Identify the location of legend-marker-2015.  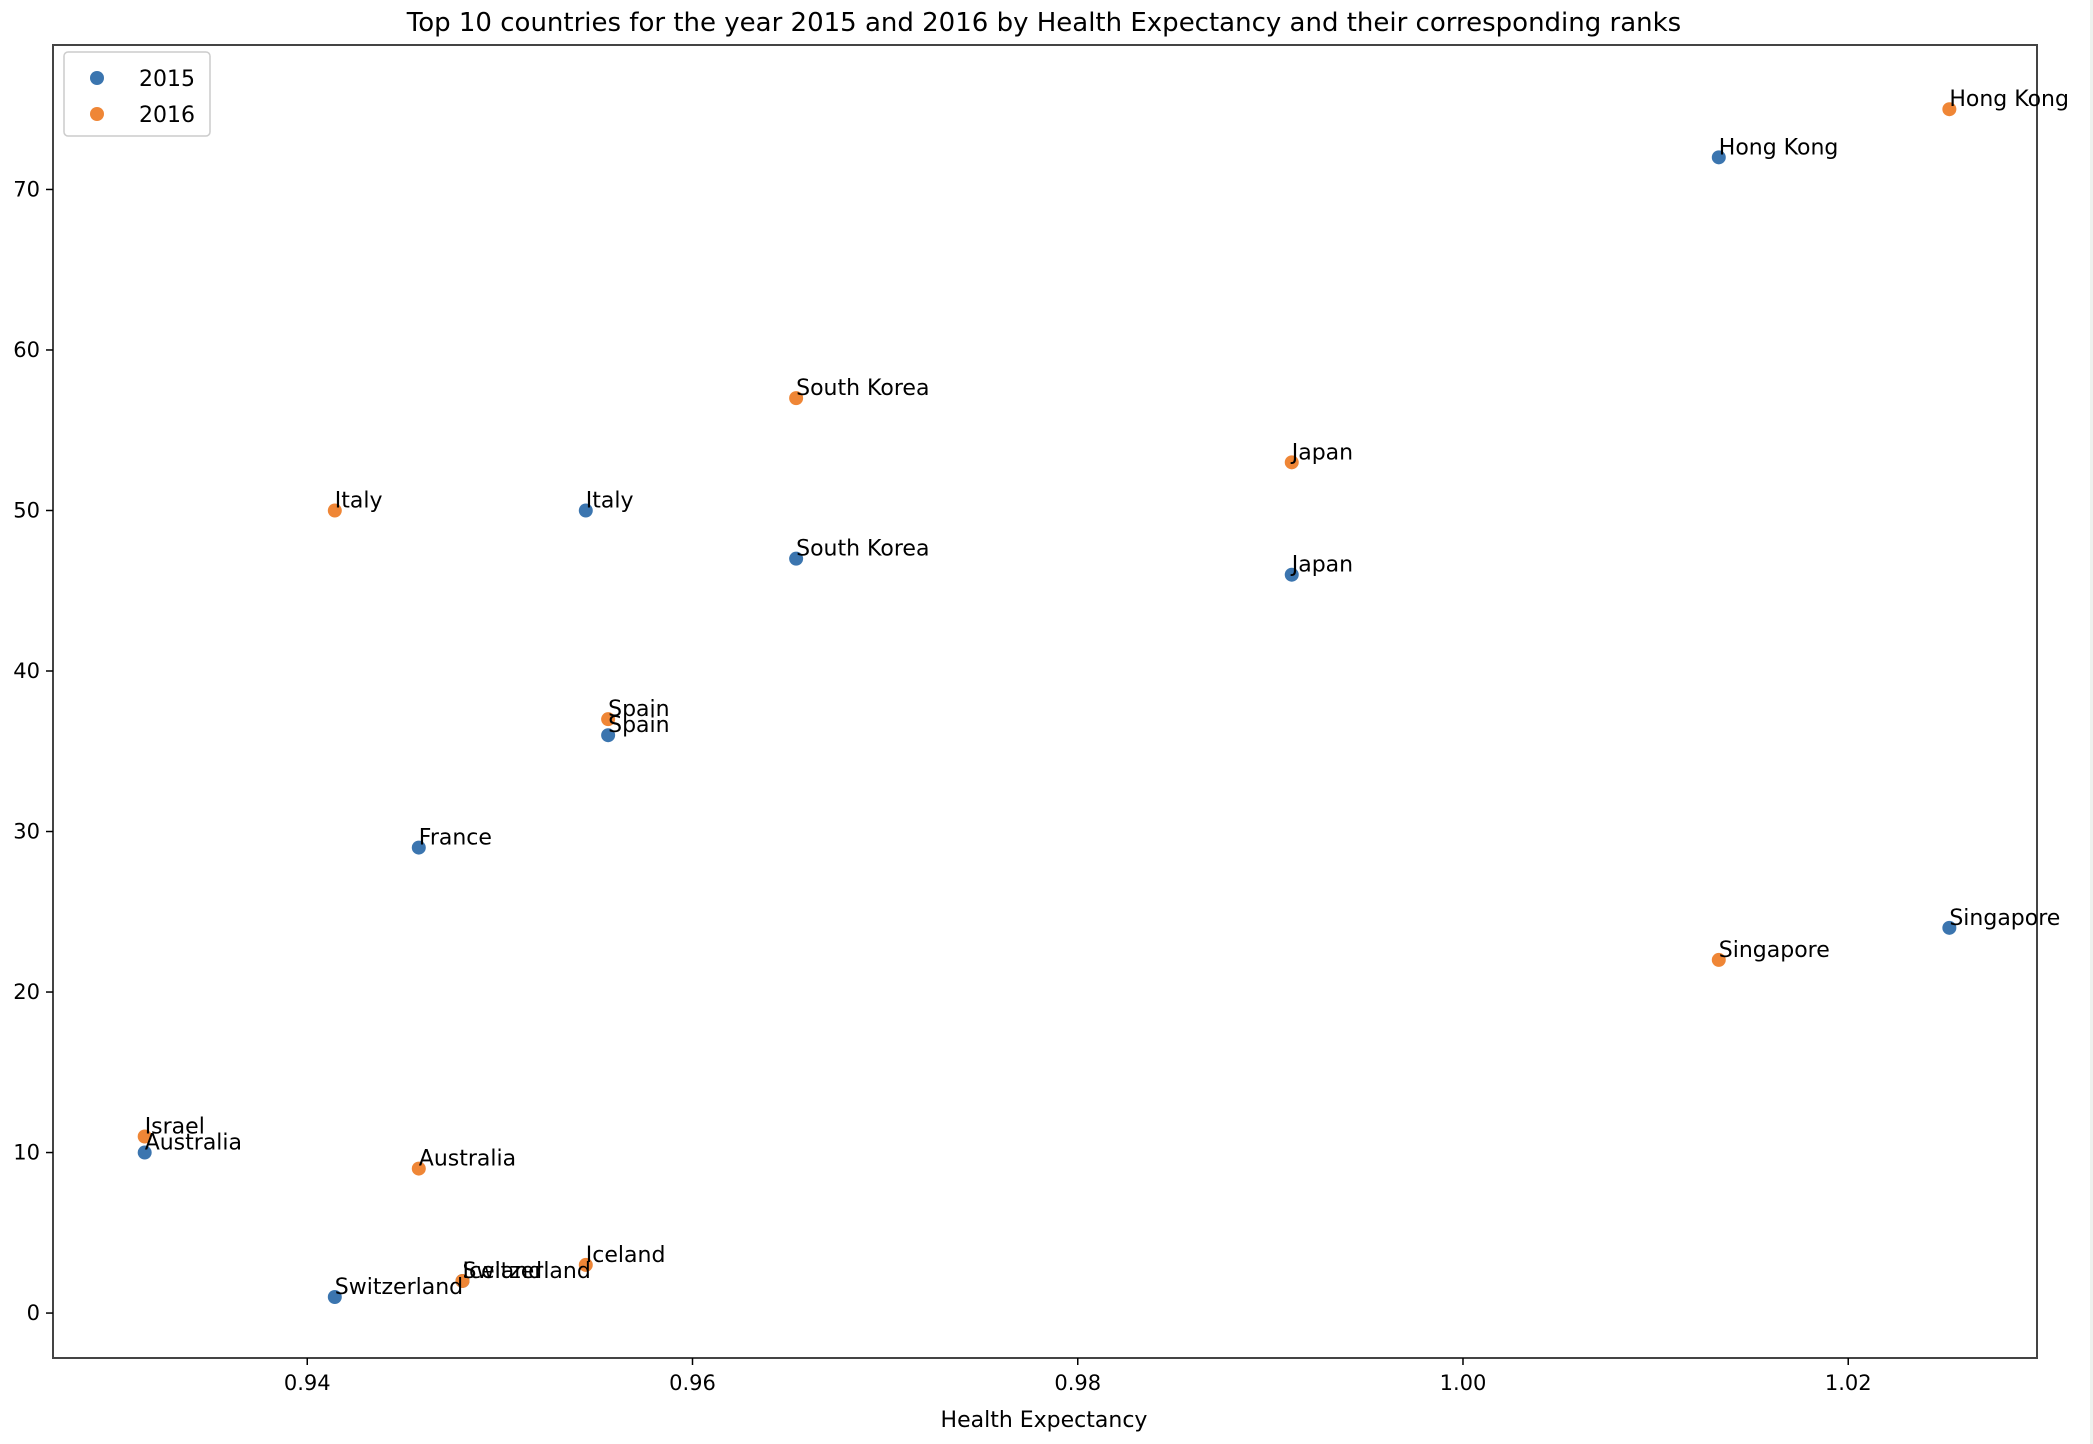
(97, 78).